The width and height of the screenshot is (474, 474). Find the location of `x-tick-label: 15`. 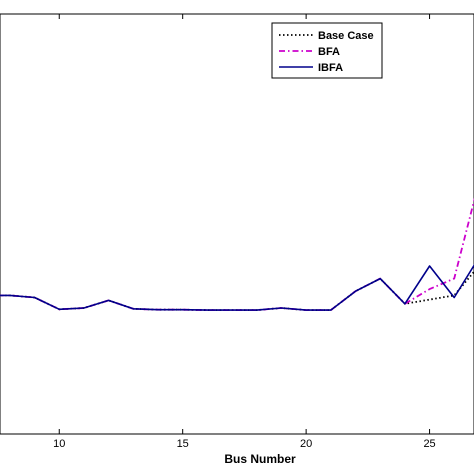

x-tick-label: 15 is located at coordinates (183, 444).